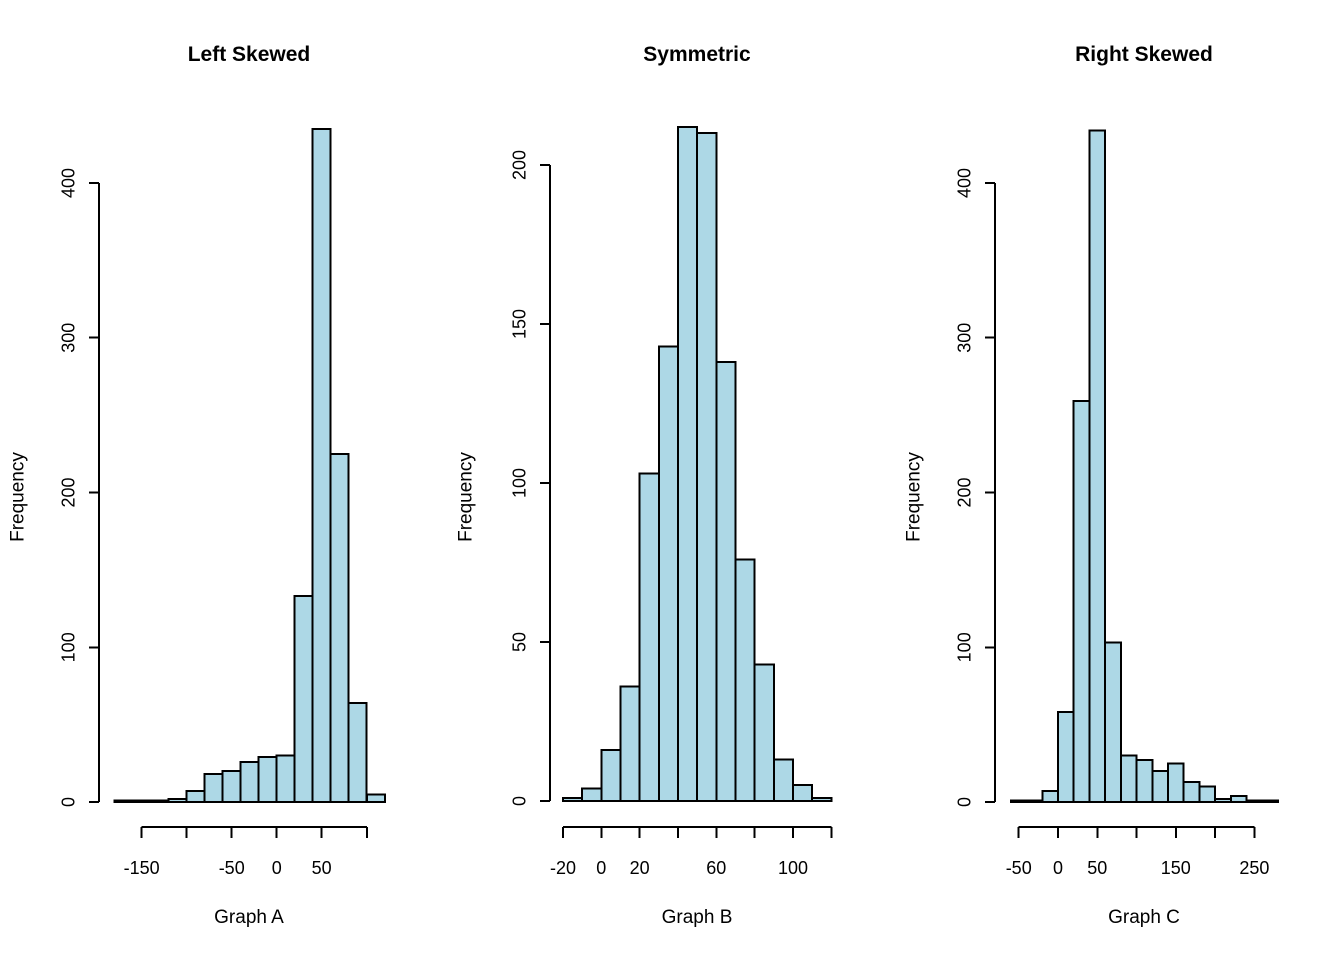  Describe the element at coordinates (1144, 54) in the screenshot. I see `chart-title: Right Skewed` at that location.